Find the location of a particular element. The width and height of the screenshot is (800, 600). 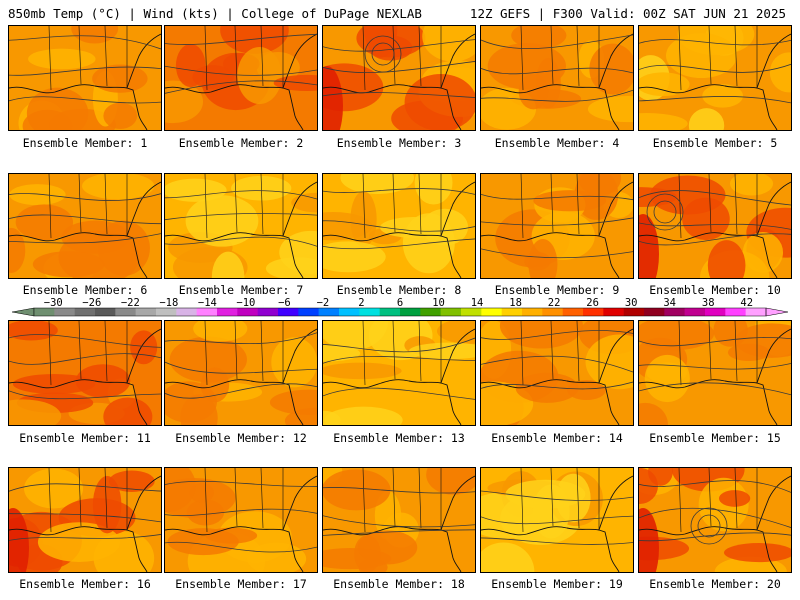

ensemble-member-caption: Ensemble Member: 9 is located at coordinates (557, 290).